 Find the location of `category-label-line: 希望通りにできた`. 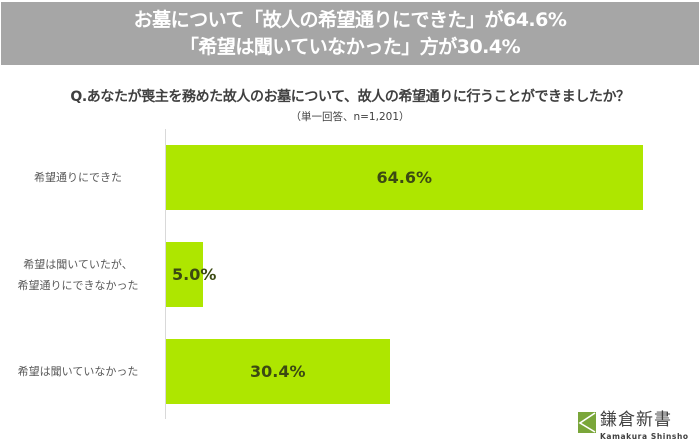

category-label-line: 希望通りにできた is located at coordinates (78, 177).